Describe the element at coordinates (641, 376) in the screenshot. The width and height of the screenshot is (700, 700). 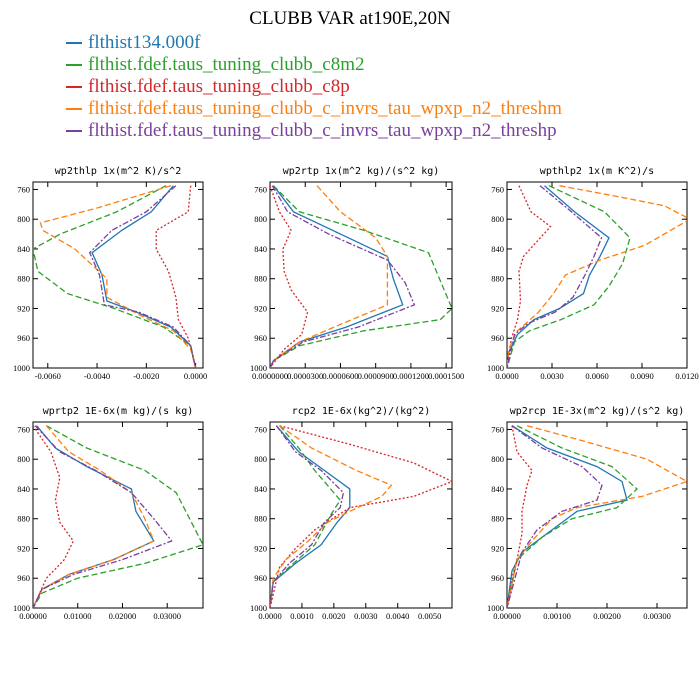
I see `x-tick-label: 0.0090` at that location.